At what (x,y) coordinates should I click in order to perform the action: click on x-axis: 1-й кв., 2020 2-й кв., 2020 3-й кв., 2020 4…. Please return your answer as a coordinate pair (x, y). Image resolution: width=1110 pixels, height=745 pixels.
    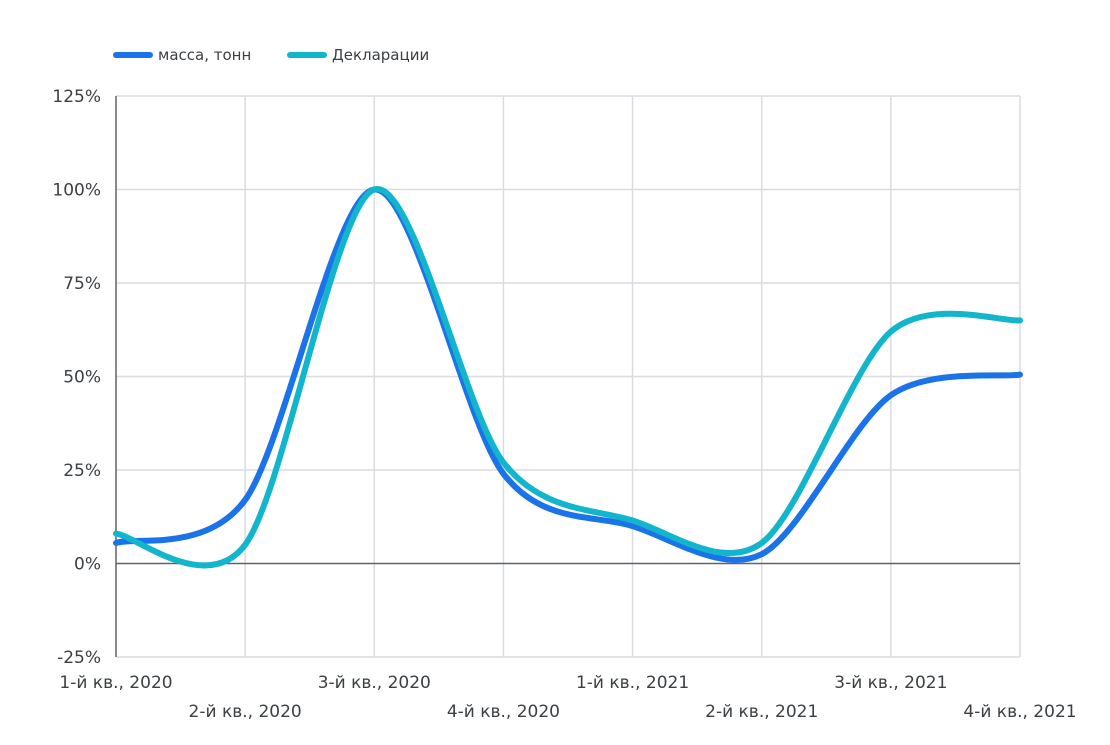
    Looking at the image, I should click on (567, 697).